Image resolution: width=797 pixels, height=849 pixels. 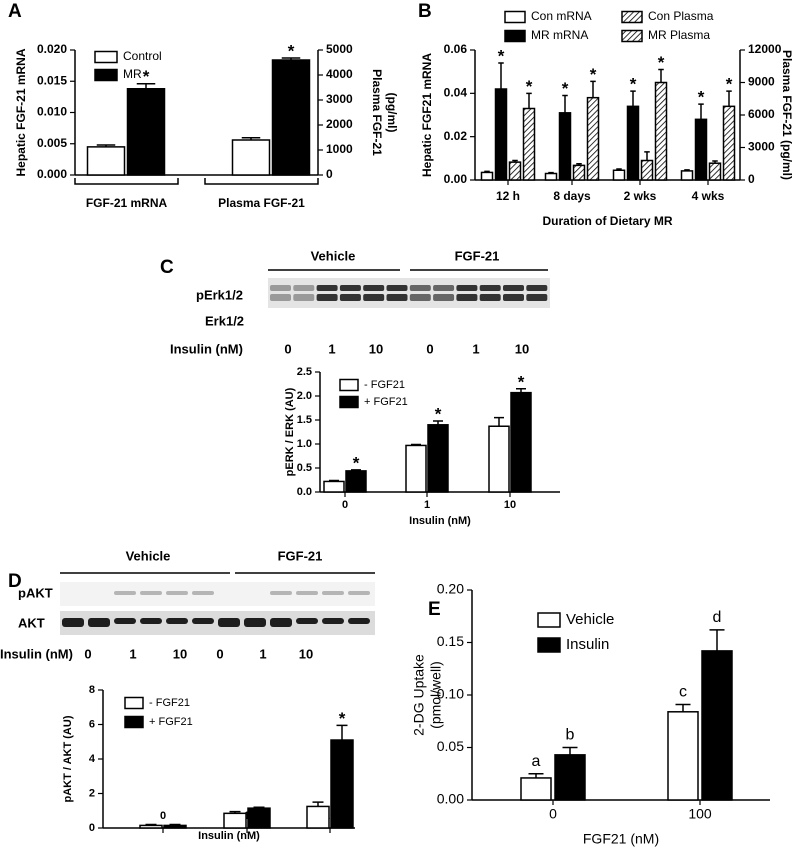 What do you see at coordinates (427, 115) in the screenshot?
I see `y-axis-label: Hepatic FGF21 mRNA` at bounding box center [427, 115].